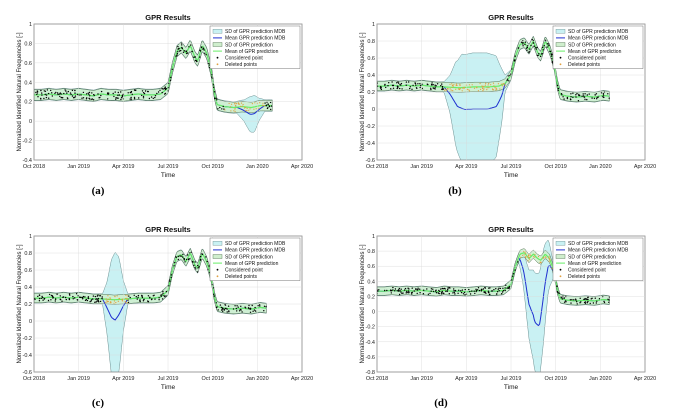 This screenshot has height=409, width=685. Describe the element at coordinates (370, 127) in the screenshot. I see `y-tick-label: -0.2` at that location.